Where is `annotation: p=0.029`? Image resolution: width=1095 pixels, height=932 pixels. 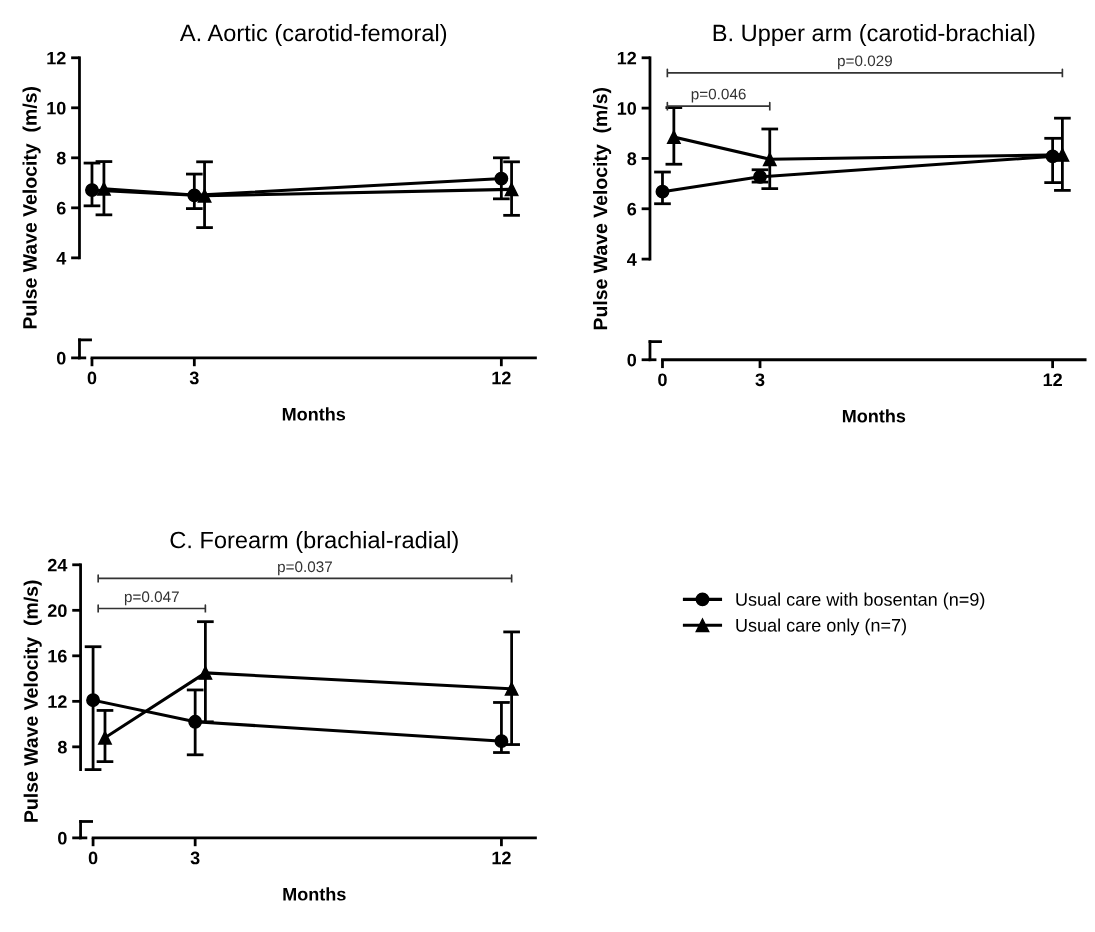
annotation: p=0.029 is located at coordinates (865, 62).